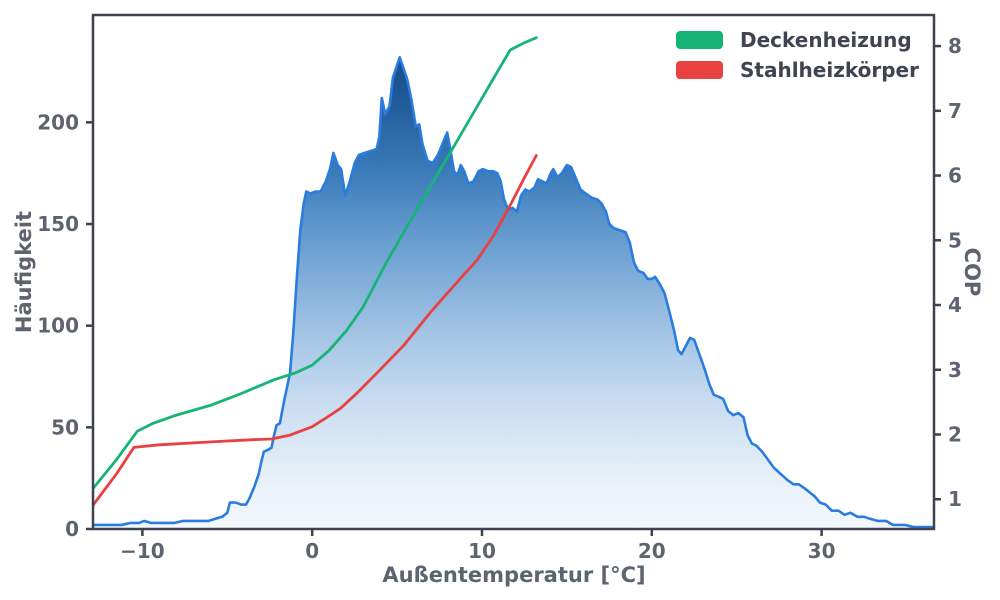 The width and height of the screenshot is (1000, 600). What do you see at coordinates (65, 427) in the screenshot?
I see `y-left-tick-label: 50` at bounding box center [65, 427].